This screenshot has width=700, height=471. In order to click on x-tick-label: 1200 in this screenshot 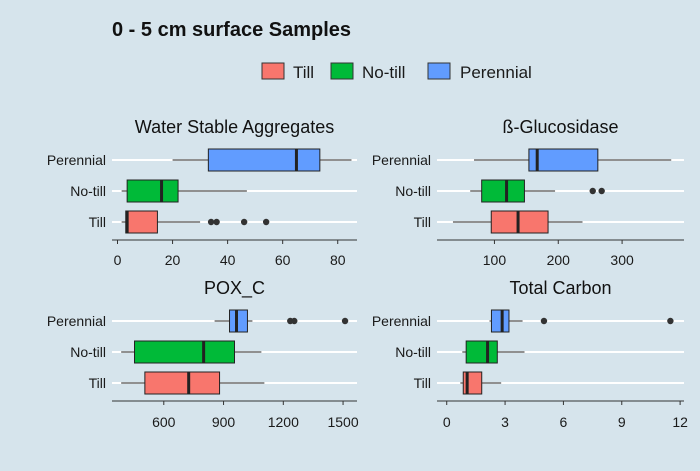, I will do `click(283, 422)`.